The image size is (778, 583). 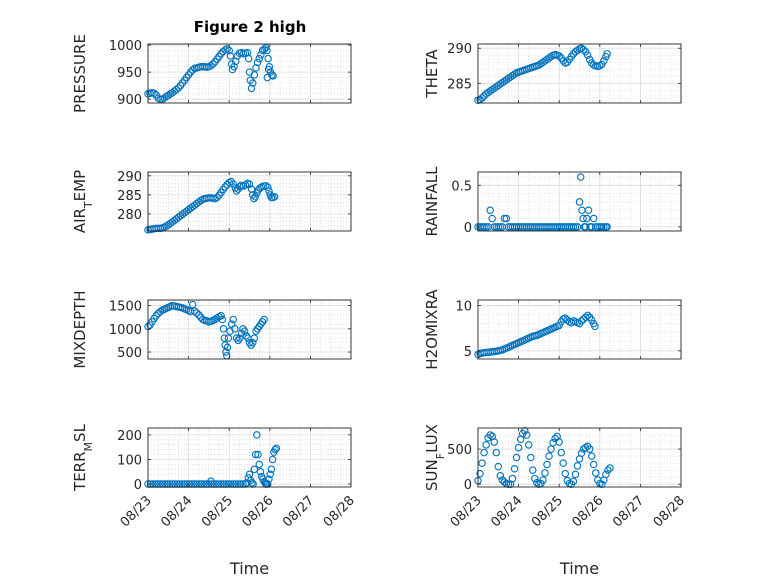 I want to click on x-axis-label: Time, so click(x=249, y=568).